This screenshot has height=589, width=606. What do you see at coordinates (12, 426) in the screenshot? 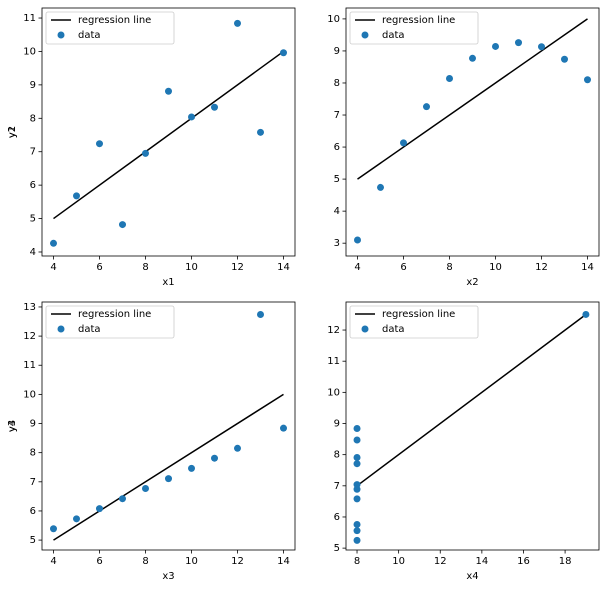
I see `y-axis-label: y3` at bounding box center [12, 426].